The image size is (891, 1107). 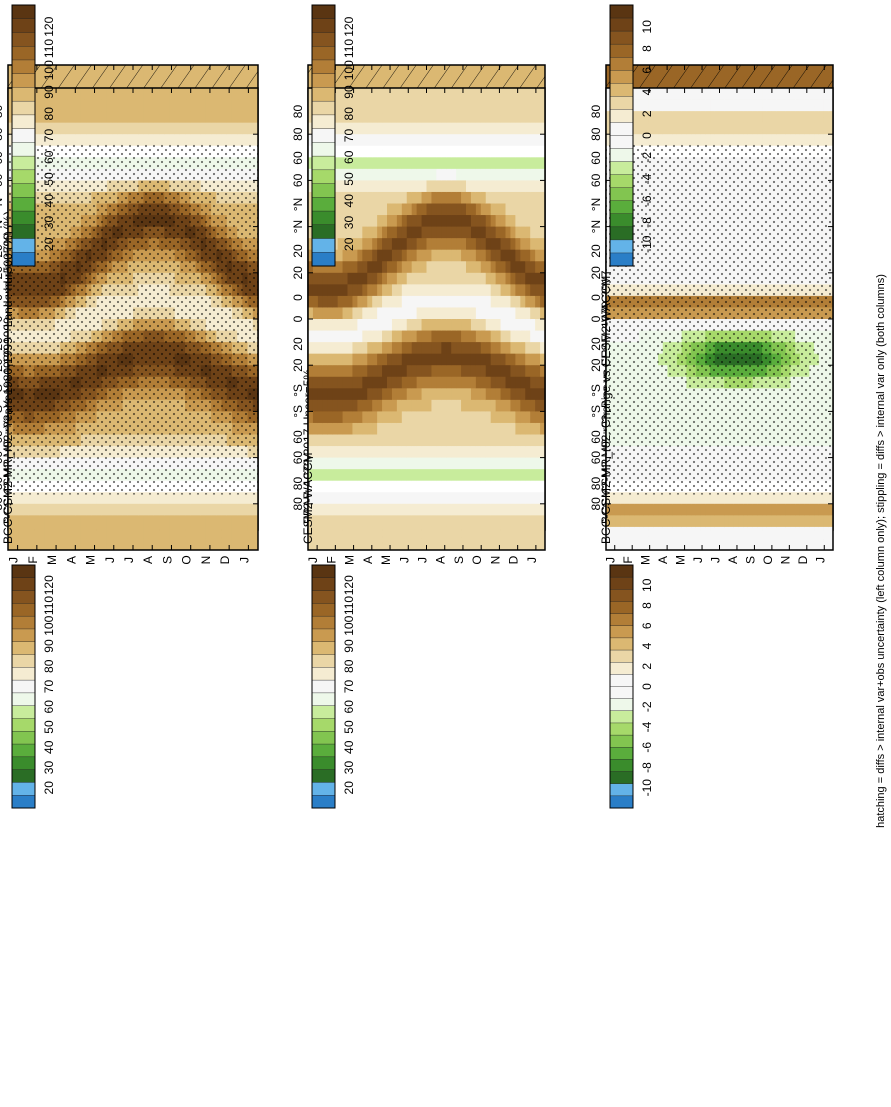 I want to click on colorbar-label-110: 110, so click(x=49, y=605).